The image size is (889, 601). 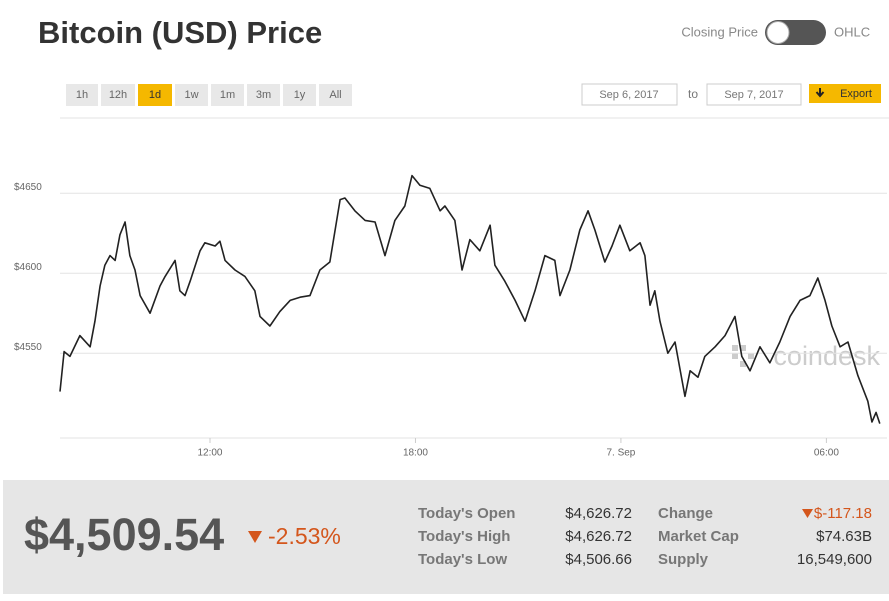 What do you see at coordinates (124, 534) in the screenshot?
I see `price: $4,509.54` at bounding box center [124, 534].